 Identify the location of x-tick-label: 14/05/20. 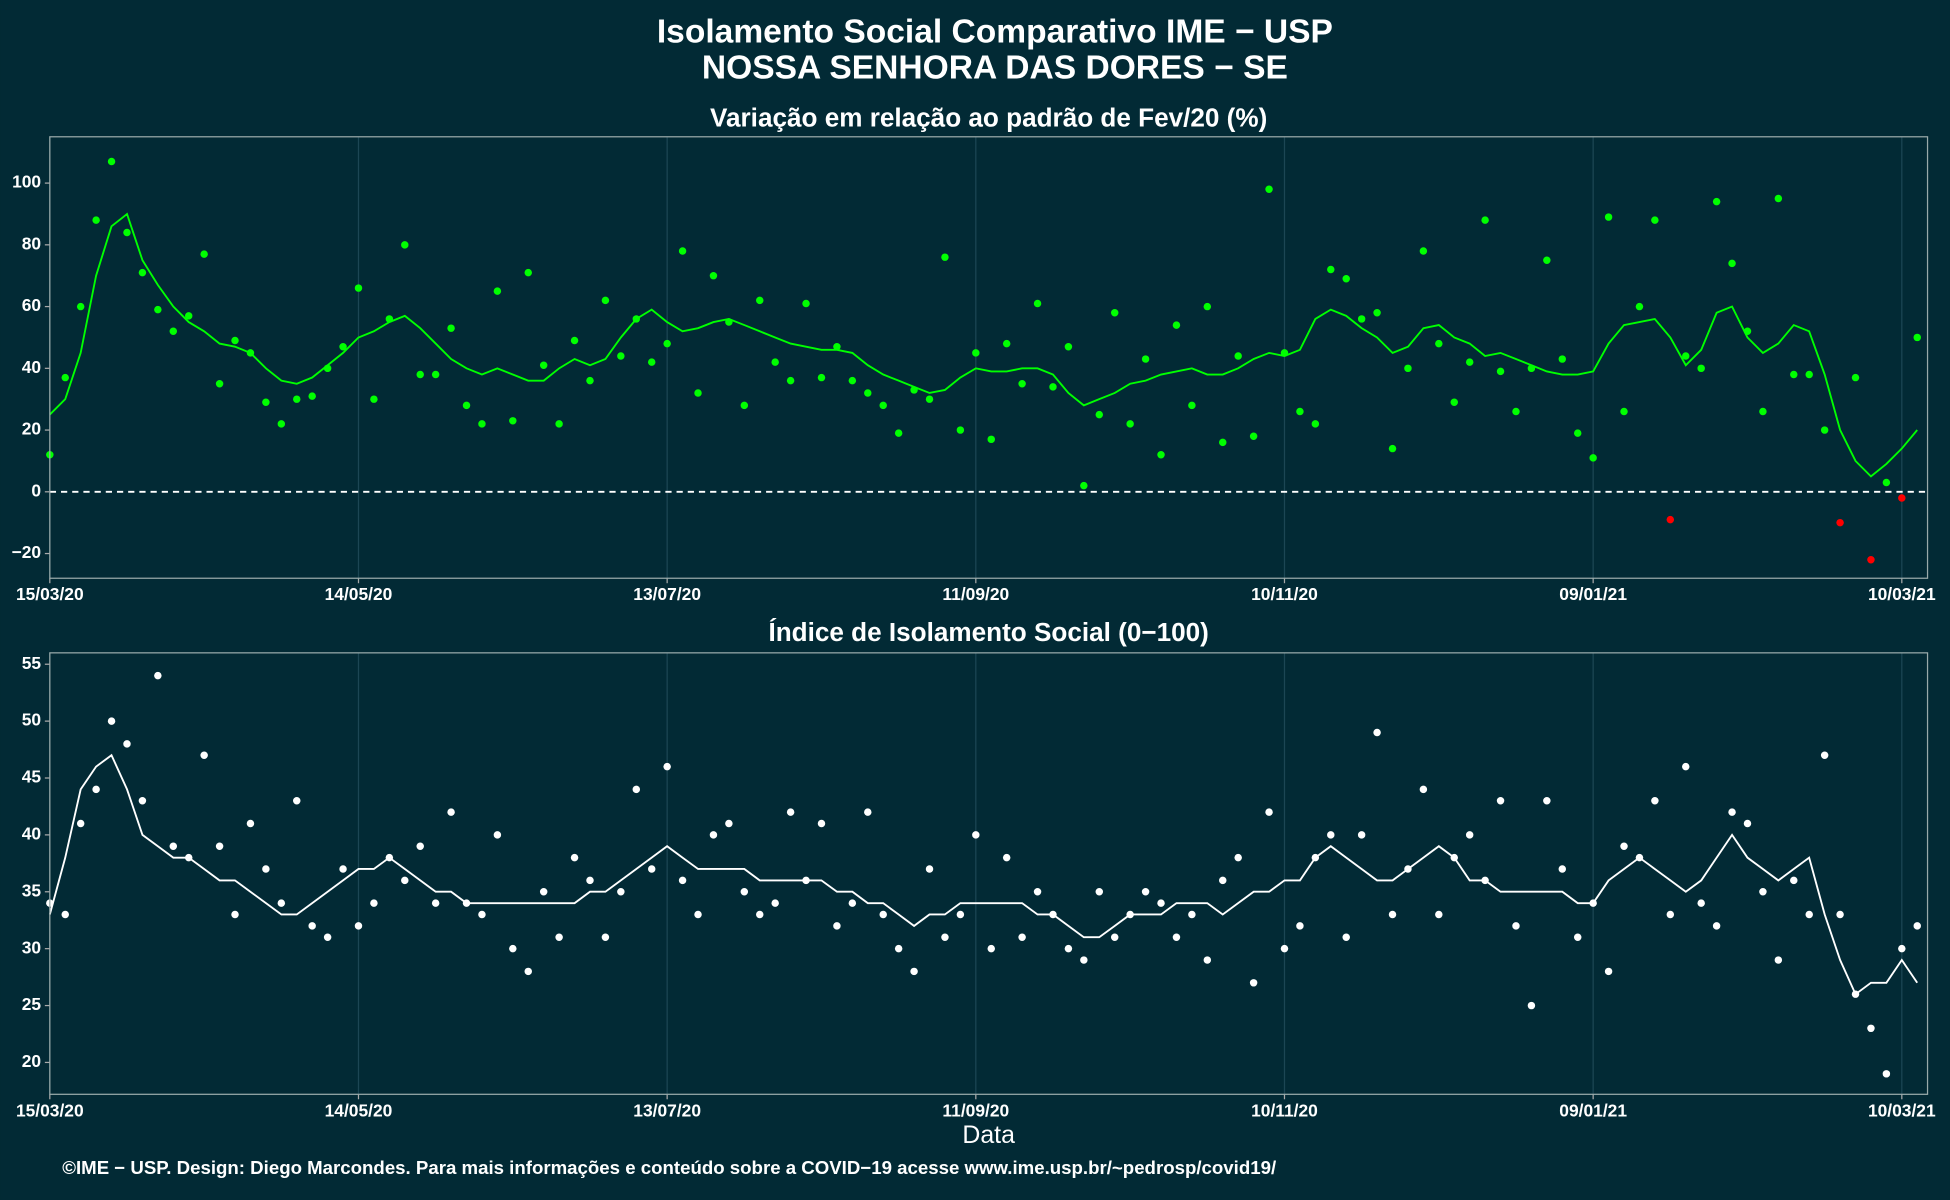
(359, 594).